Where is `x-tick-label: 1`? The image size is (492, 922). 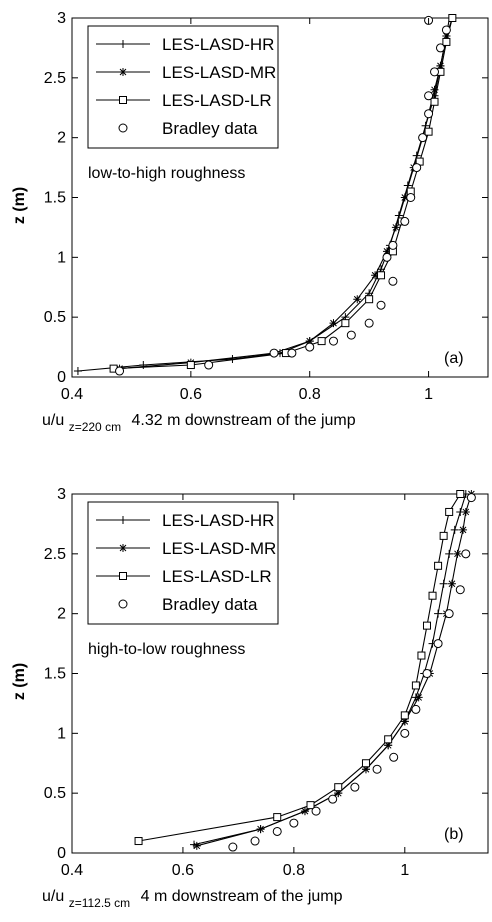 x-tick-label: 1 is located at coordinates (428, 394).